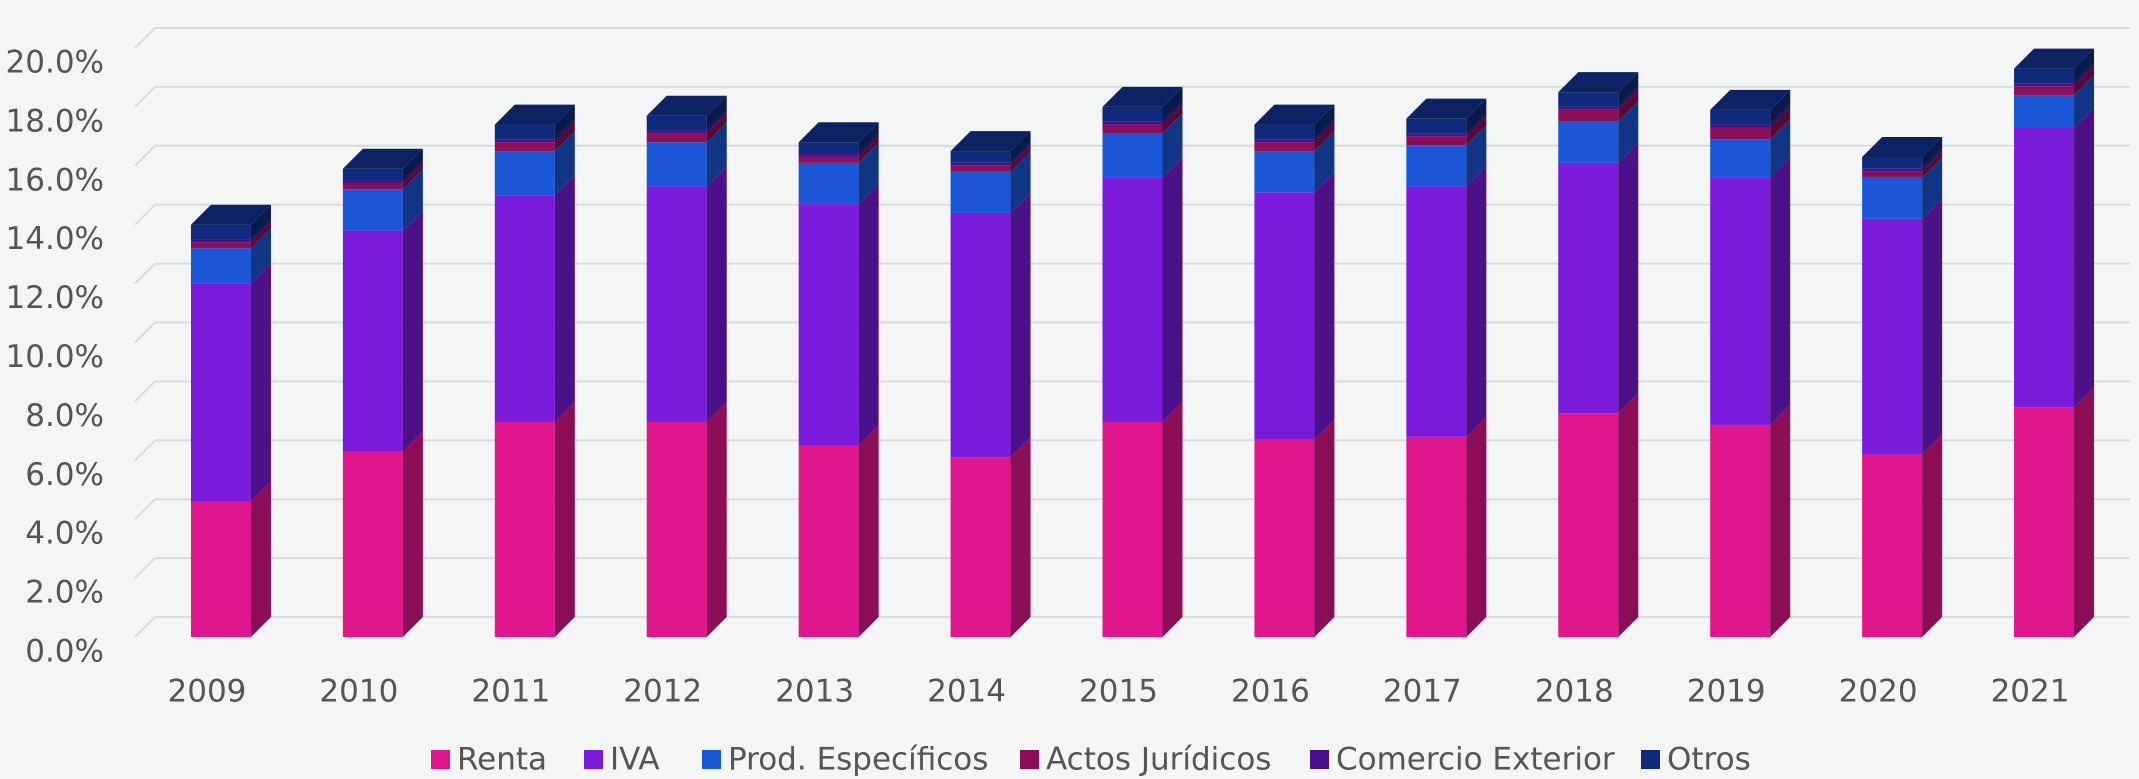  What do you see at coordinates (502, 760) in the screenshot?
I see `legend-label: Renta` at bounding box center [502, 760].